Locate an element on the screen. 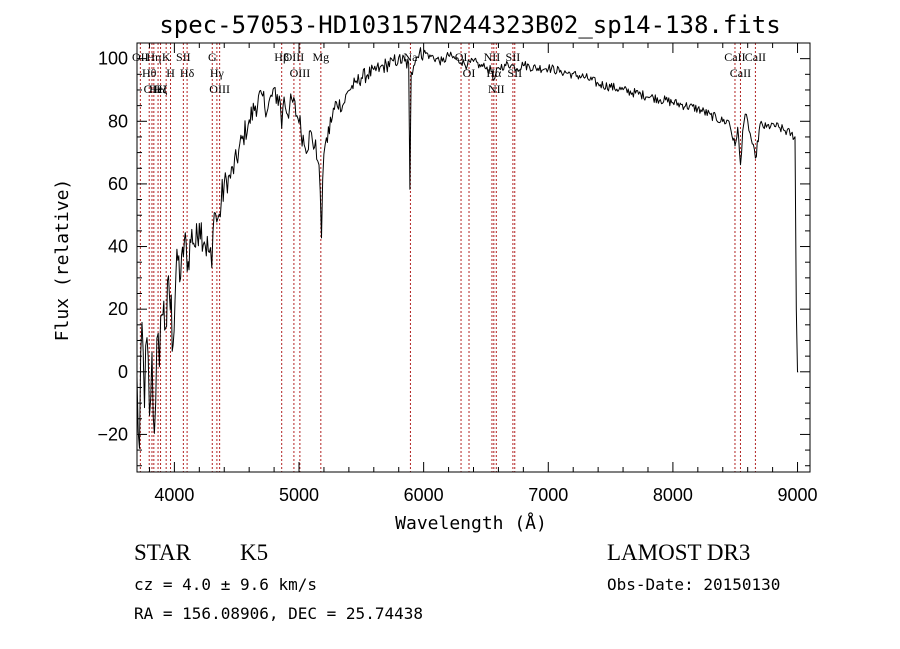 This screenshot has width=900, height=649. line-marker-label: K is located at coordinates (166, 57).